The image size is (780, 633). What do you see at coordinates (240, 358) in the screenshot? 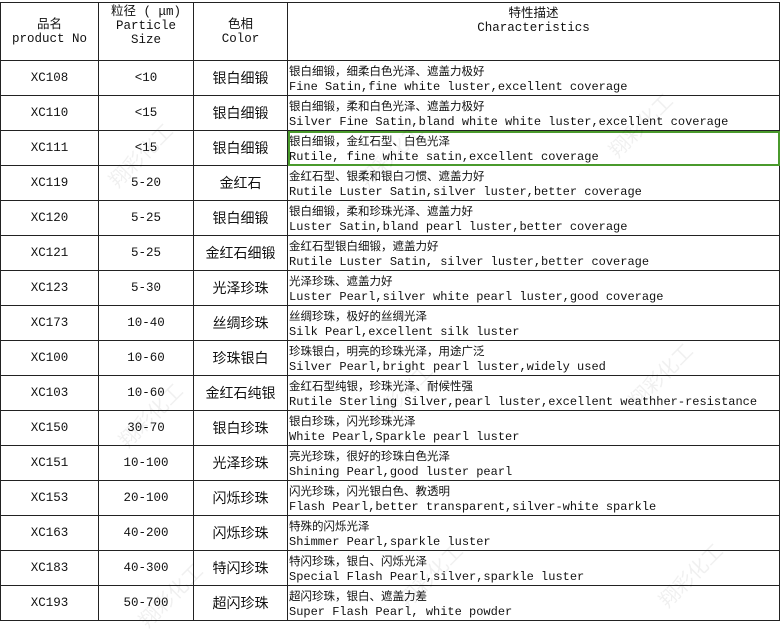
I see `color-cell: 珍珠银白` at bounding box center [240, 358].